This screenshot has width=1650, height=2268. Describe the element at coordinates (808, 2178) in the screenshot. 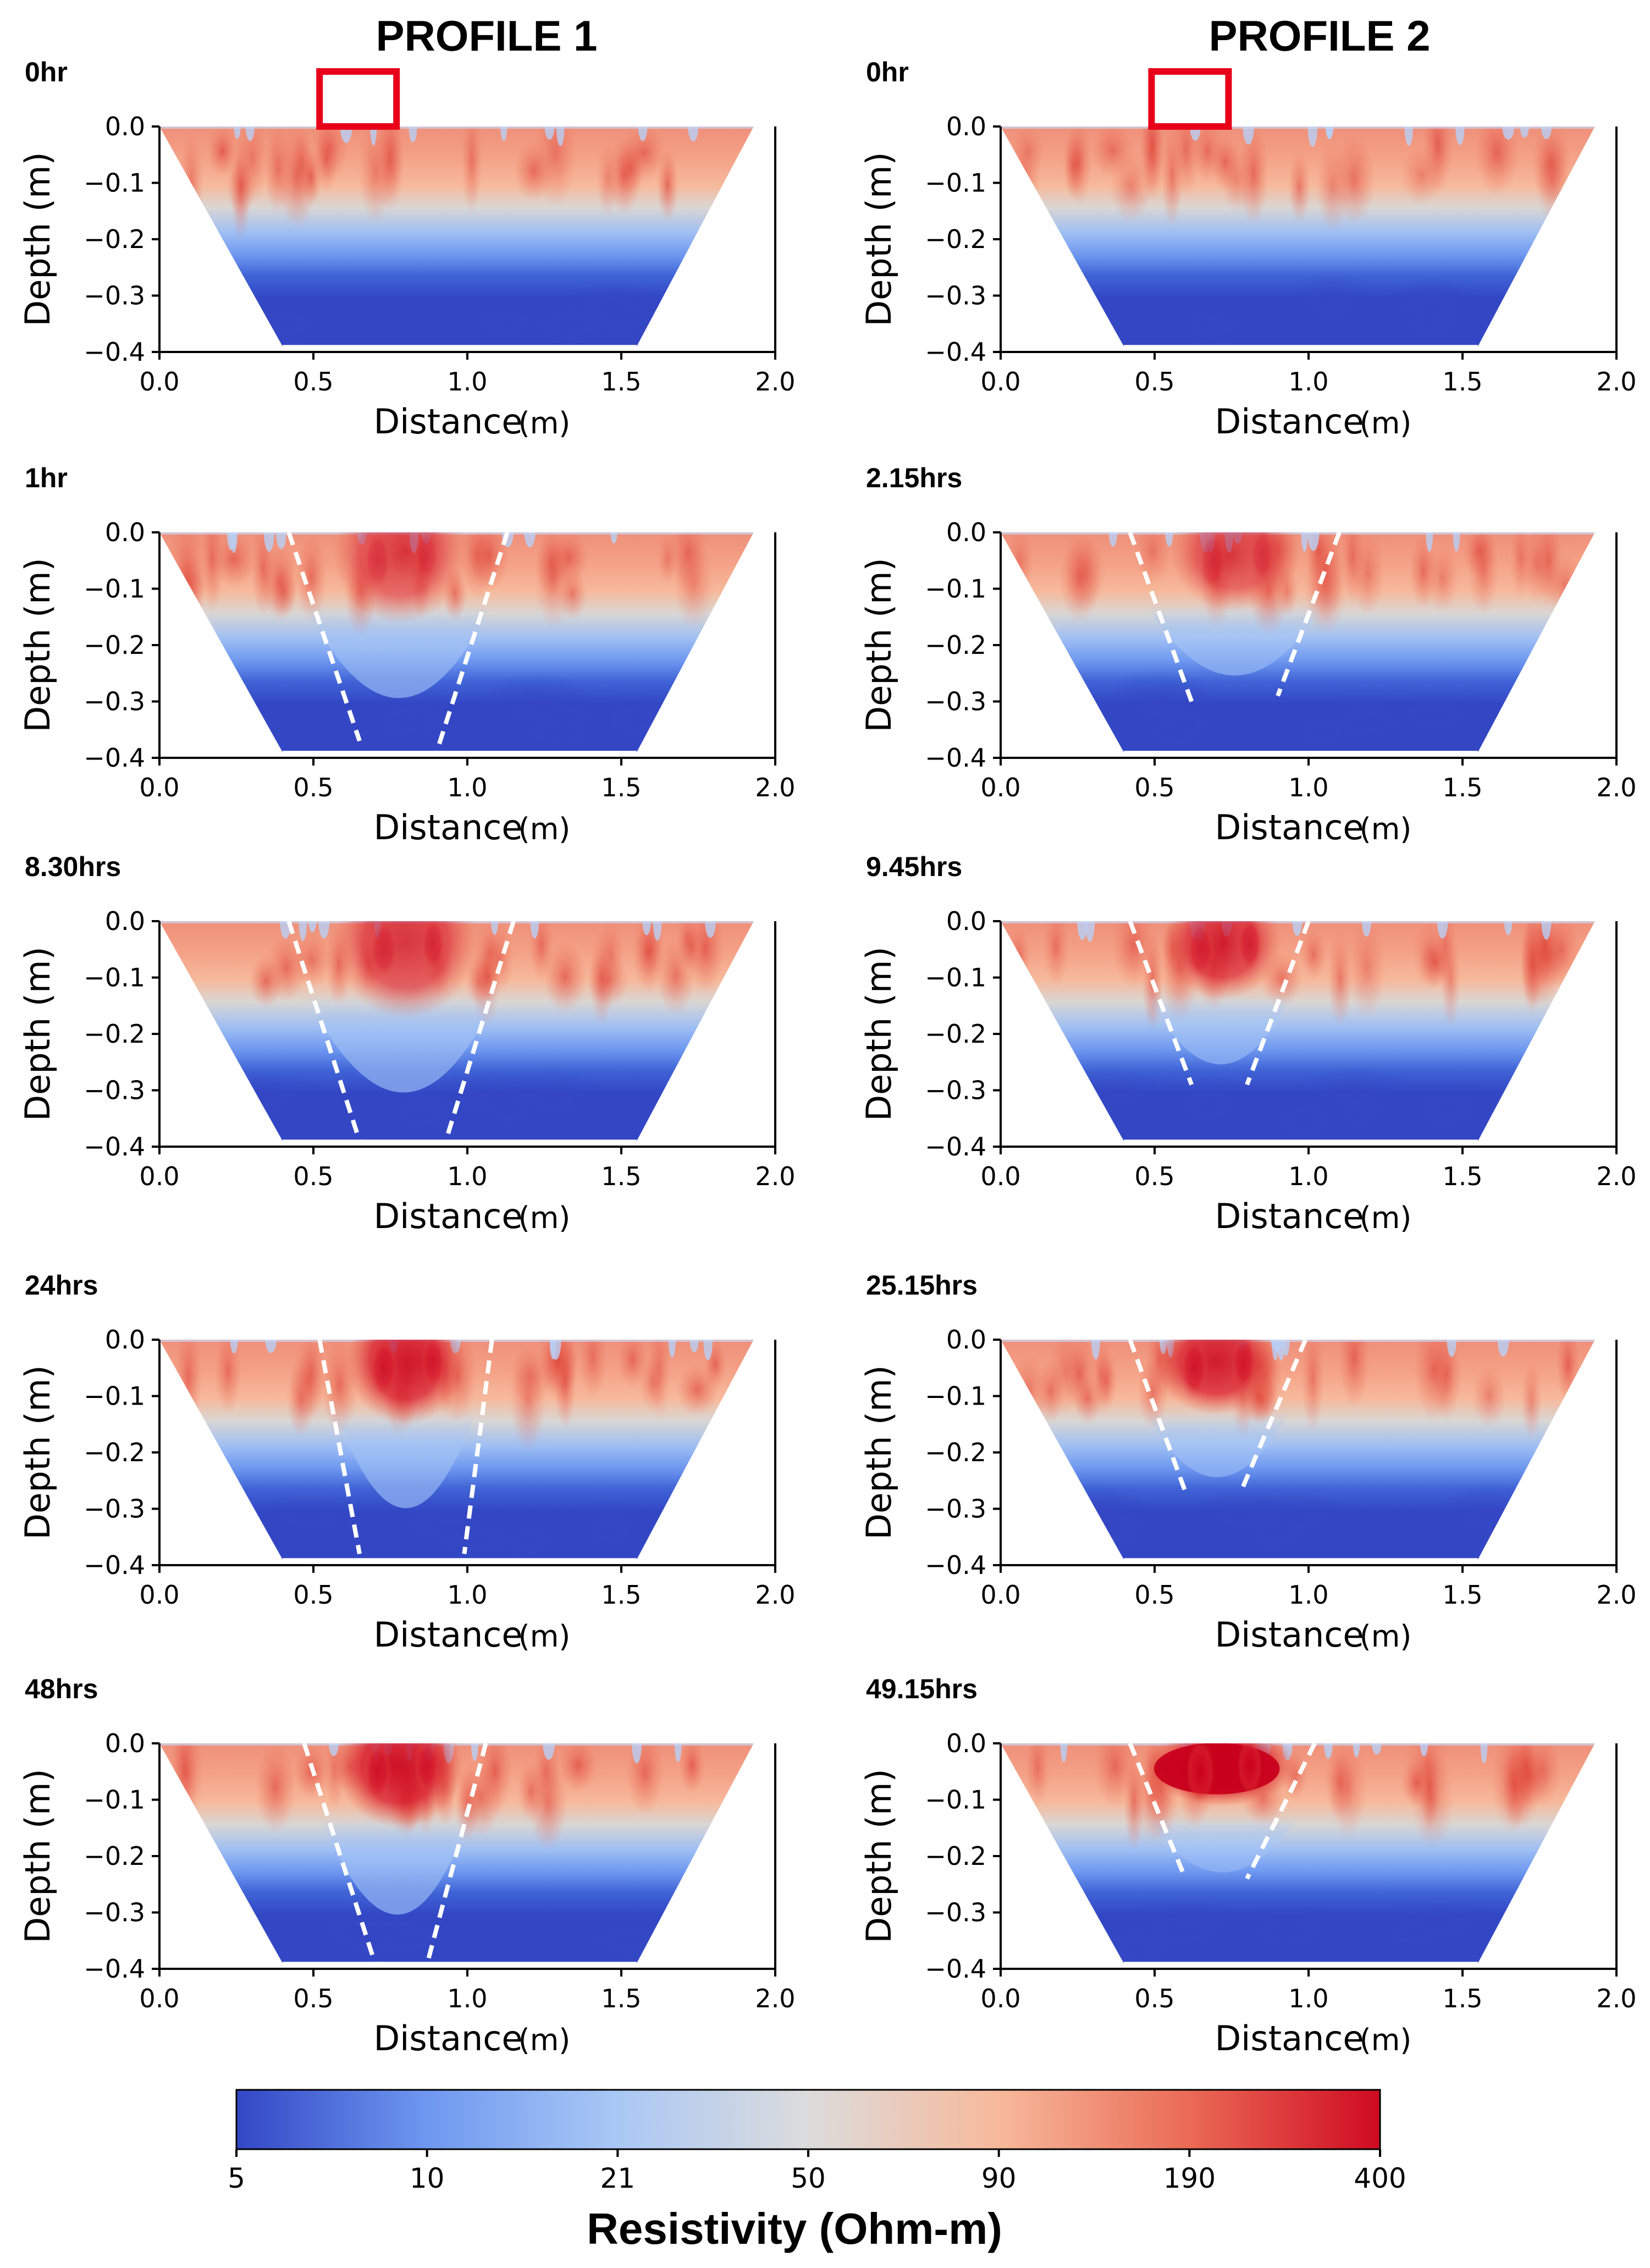

I see `colorbar-tick-label: 50` at that location.